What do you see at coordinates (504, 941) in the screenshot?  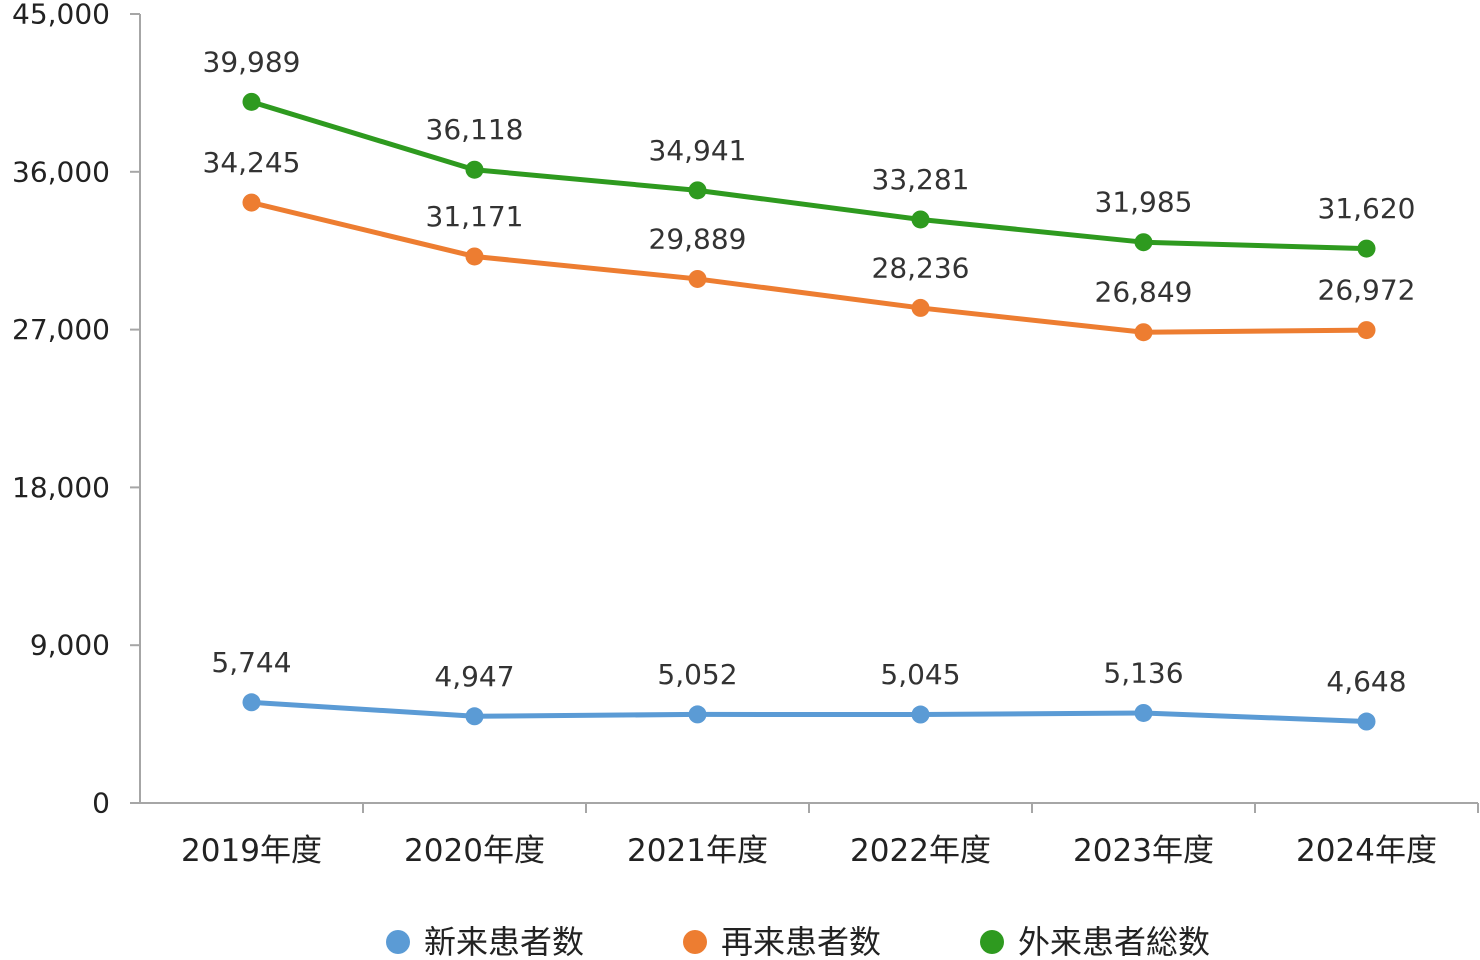 I see `legend-label: 新来患者数` at bounding box center [504, 941].